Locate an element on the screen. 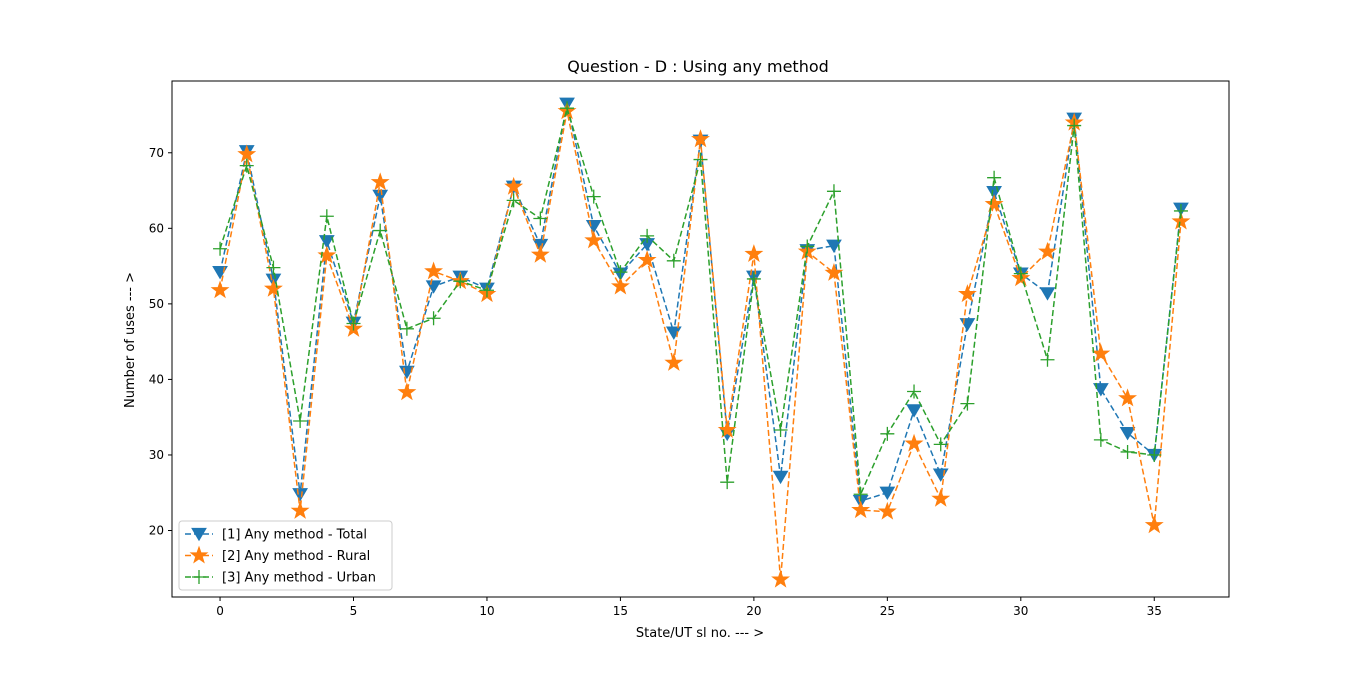  y-tick-label: 70 is located at coordinates (156, 153).